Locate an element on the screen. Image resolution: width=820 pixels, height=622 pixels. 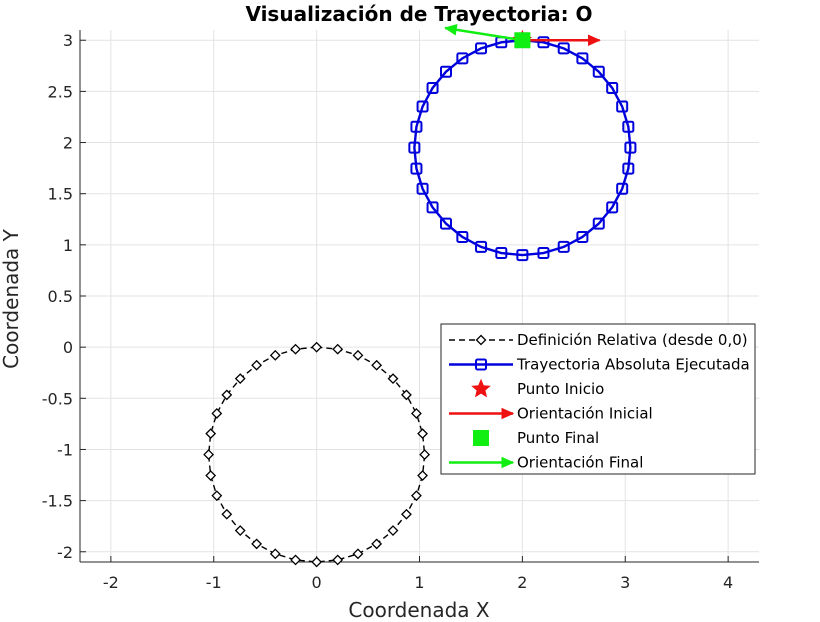
legend-label: Definición Relativa (desde 0,0) is located at coordinates (632, 340).